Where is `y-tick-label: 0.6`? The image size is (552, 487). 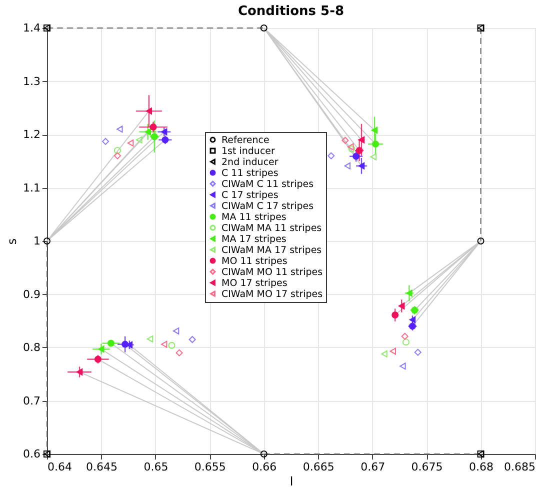
y-tick-label: 0.6 is located at coordinates (31, 454).